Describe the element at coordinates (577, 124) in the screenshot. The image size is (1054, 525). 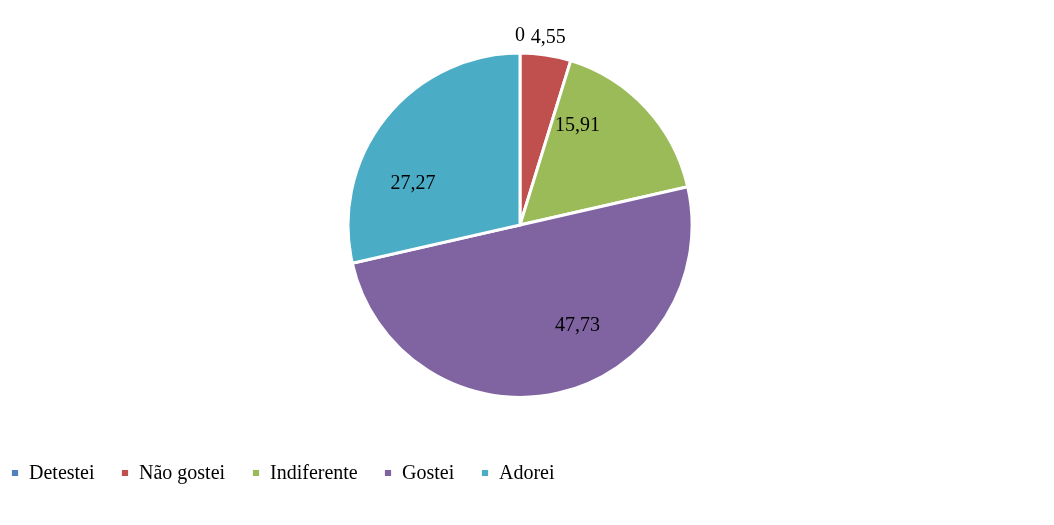
I see `data-label: 15,91` at that location.